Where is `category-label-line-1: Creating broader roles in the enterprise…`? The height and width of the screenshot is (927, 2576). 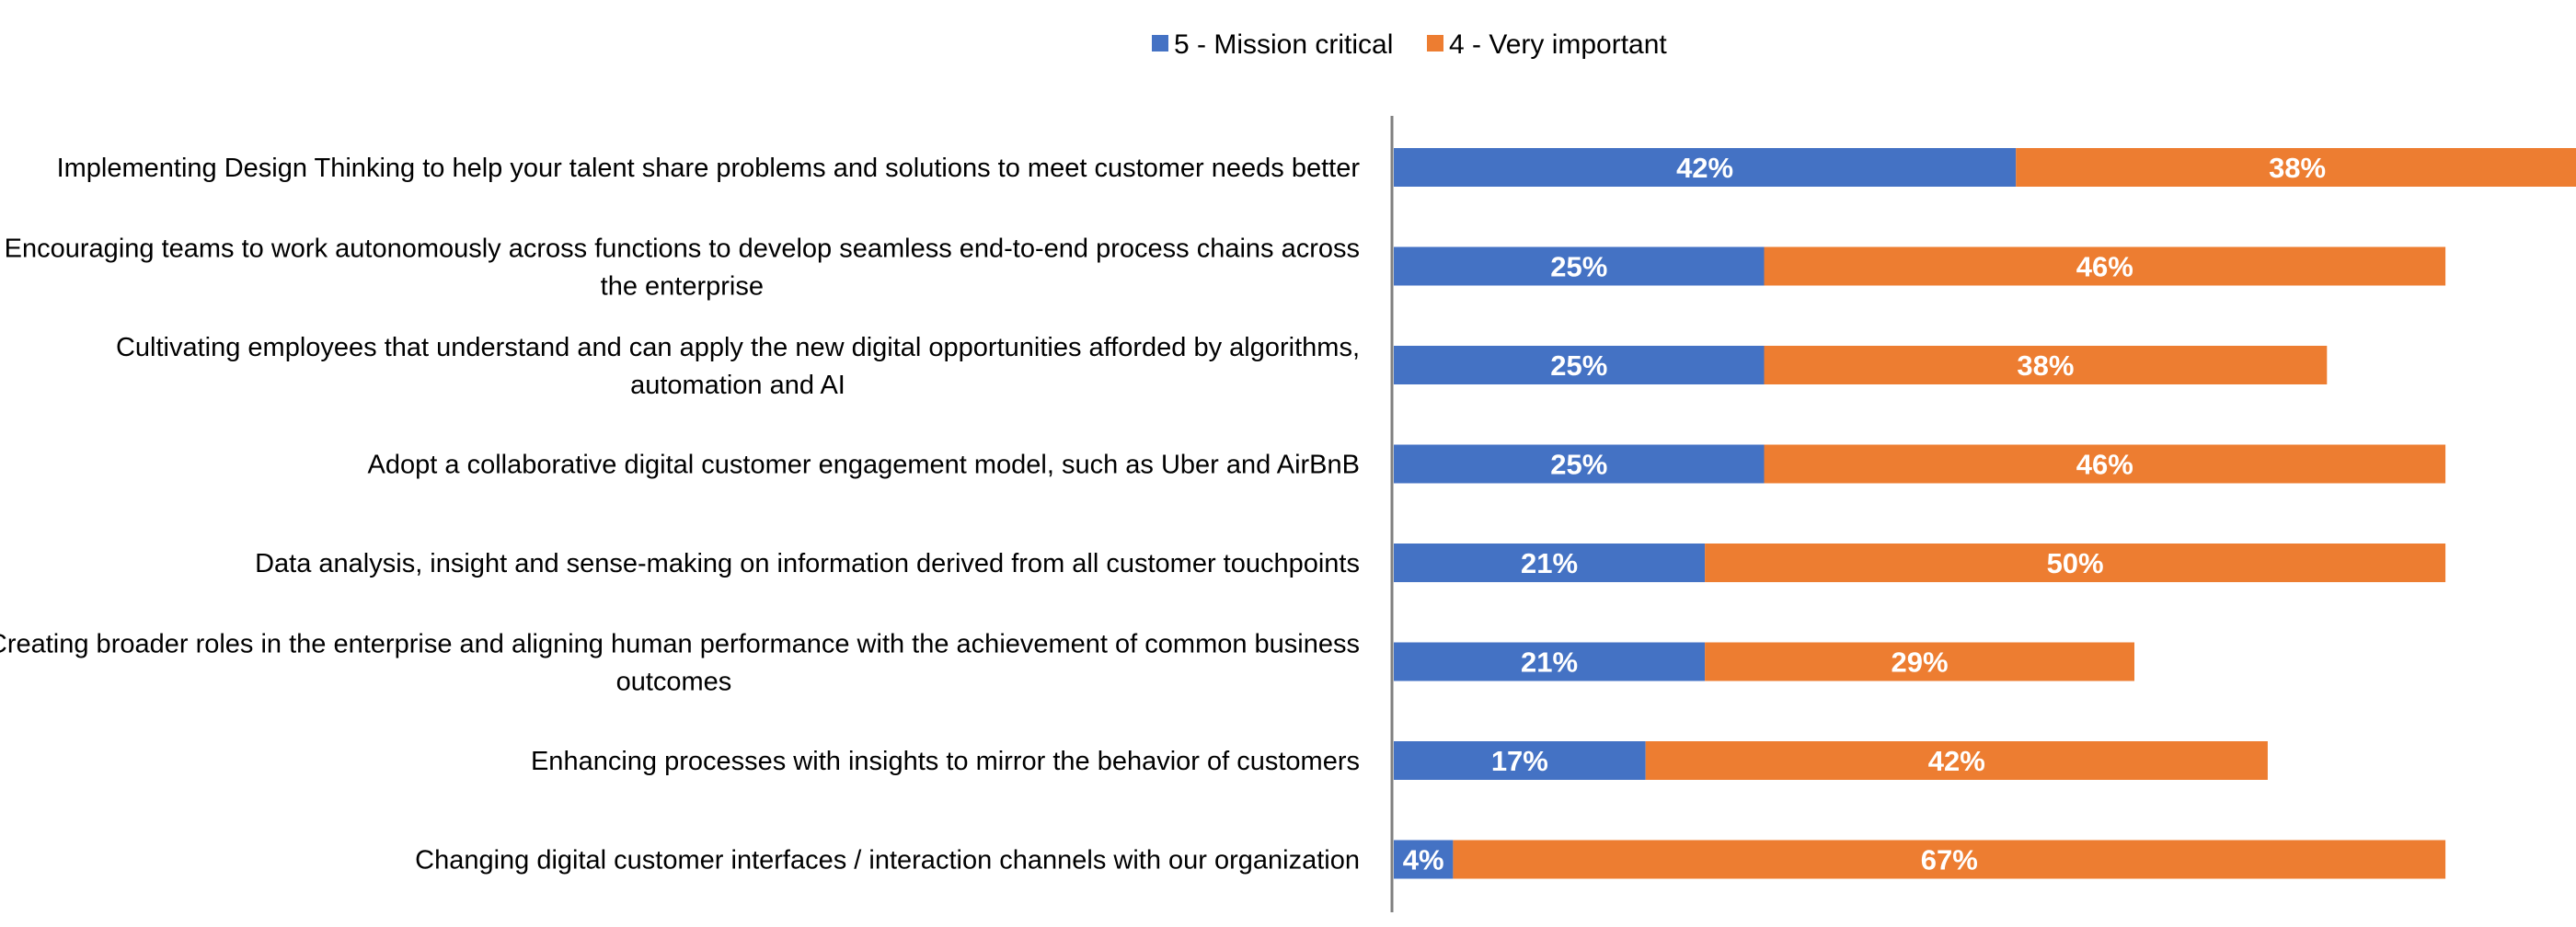
category-label-line-1: Creating broader roles in the enterprise… is located at coordinates (680, 644).